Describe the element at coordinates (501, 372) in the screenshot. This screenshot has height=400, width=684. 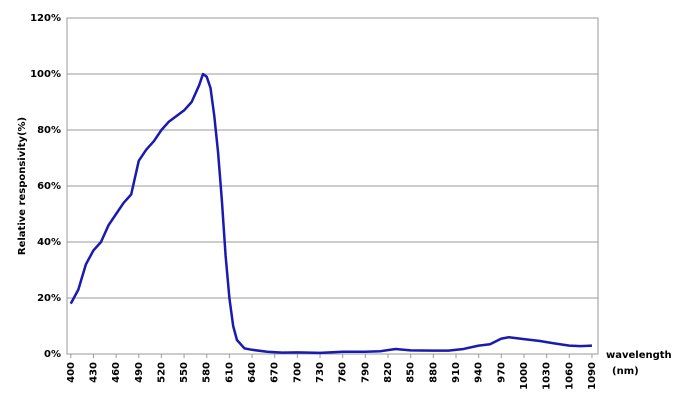
I see `x-tick-label: 970` at that location.